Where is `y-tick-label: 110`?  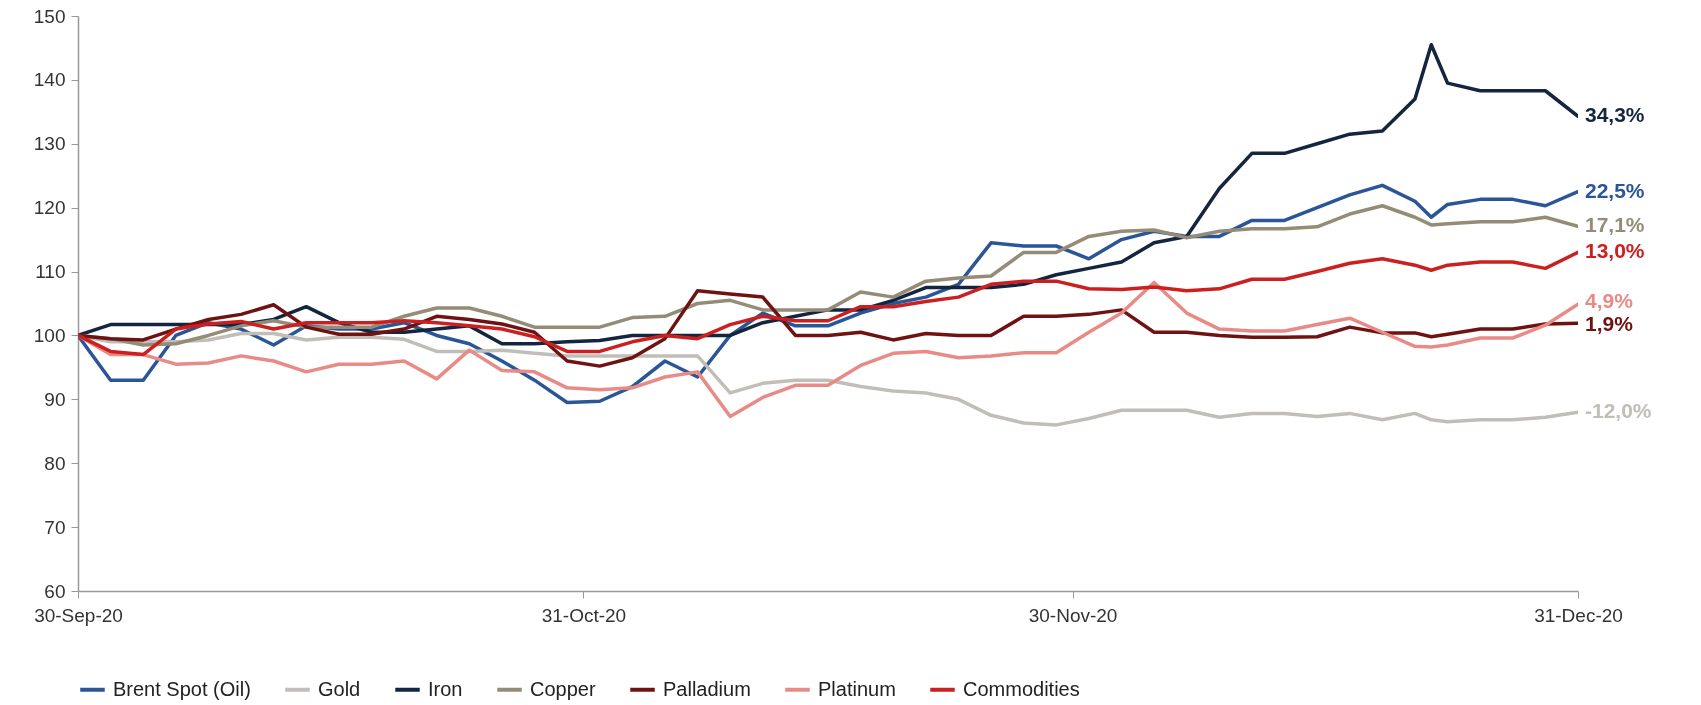
y-tick-label: 110 is located at coordinates (50, 272).